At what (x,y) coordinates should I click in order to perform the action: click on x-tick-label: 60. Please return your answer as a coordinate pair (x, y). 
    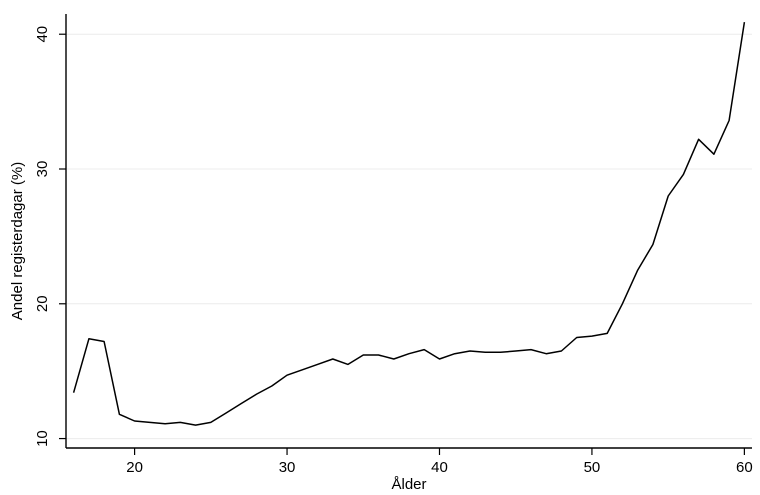
    Looking at the image, I should click on (744, 467).